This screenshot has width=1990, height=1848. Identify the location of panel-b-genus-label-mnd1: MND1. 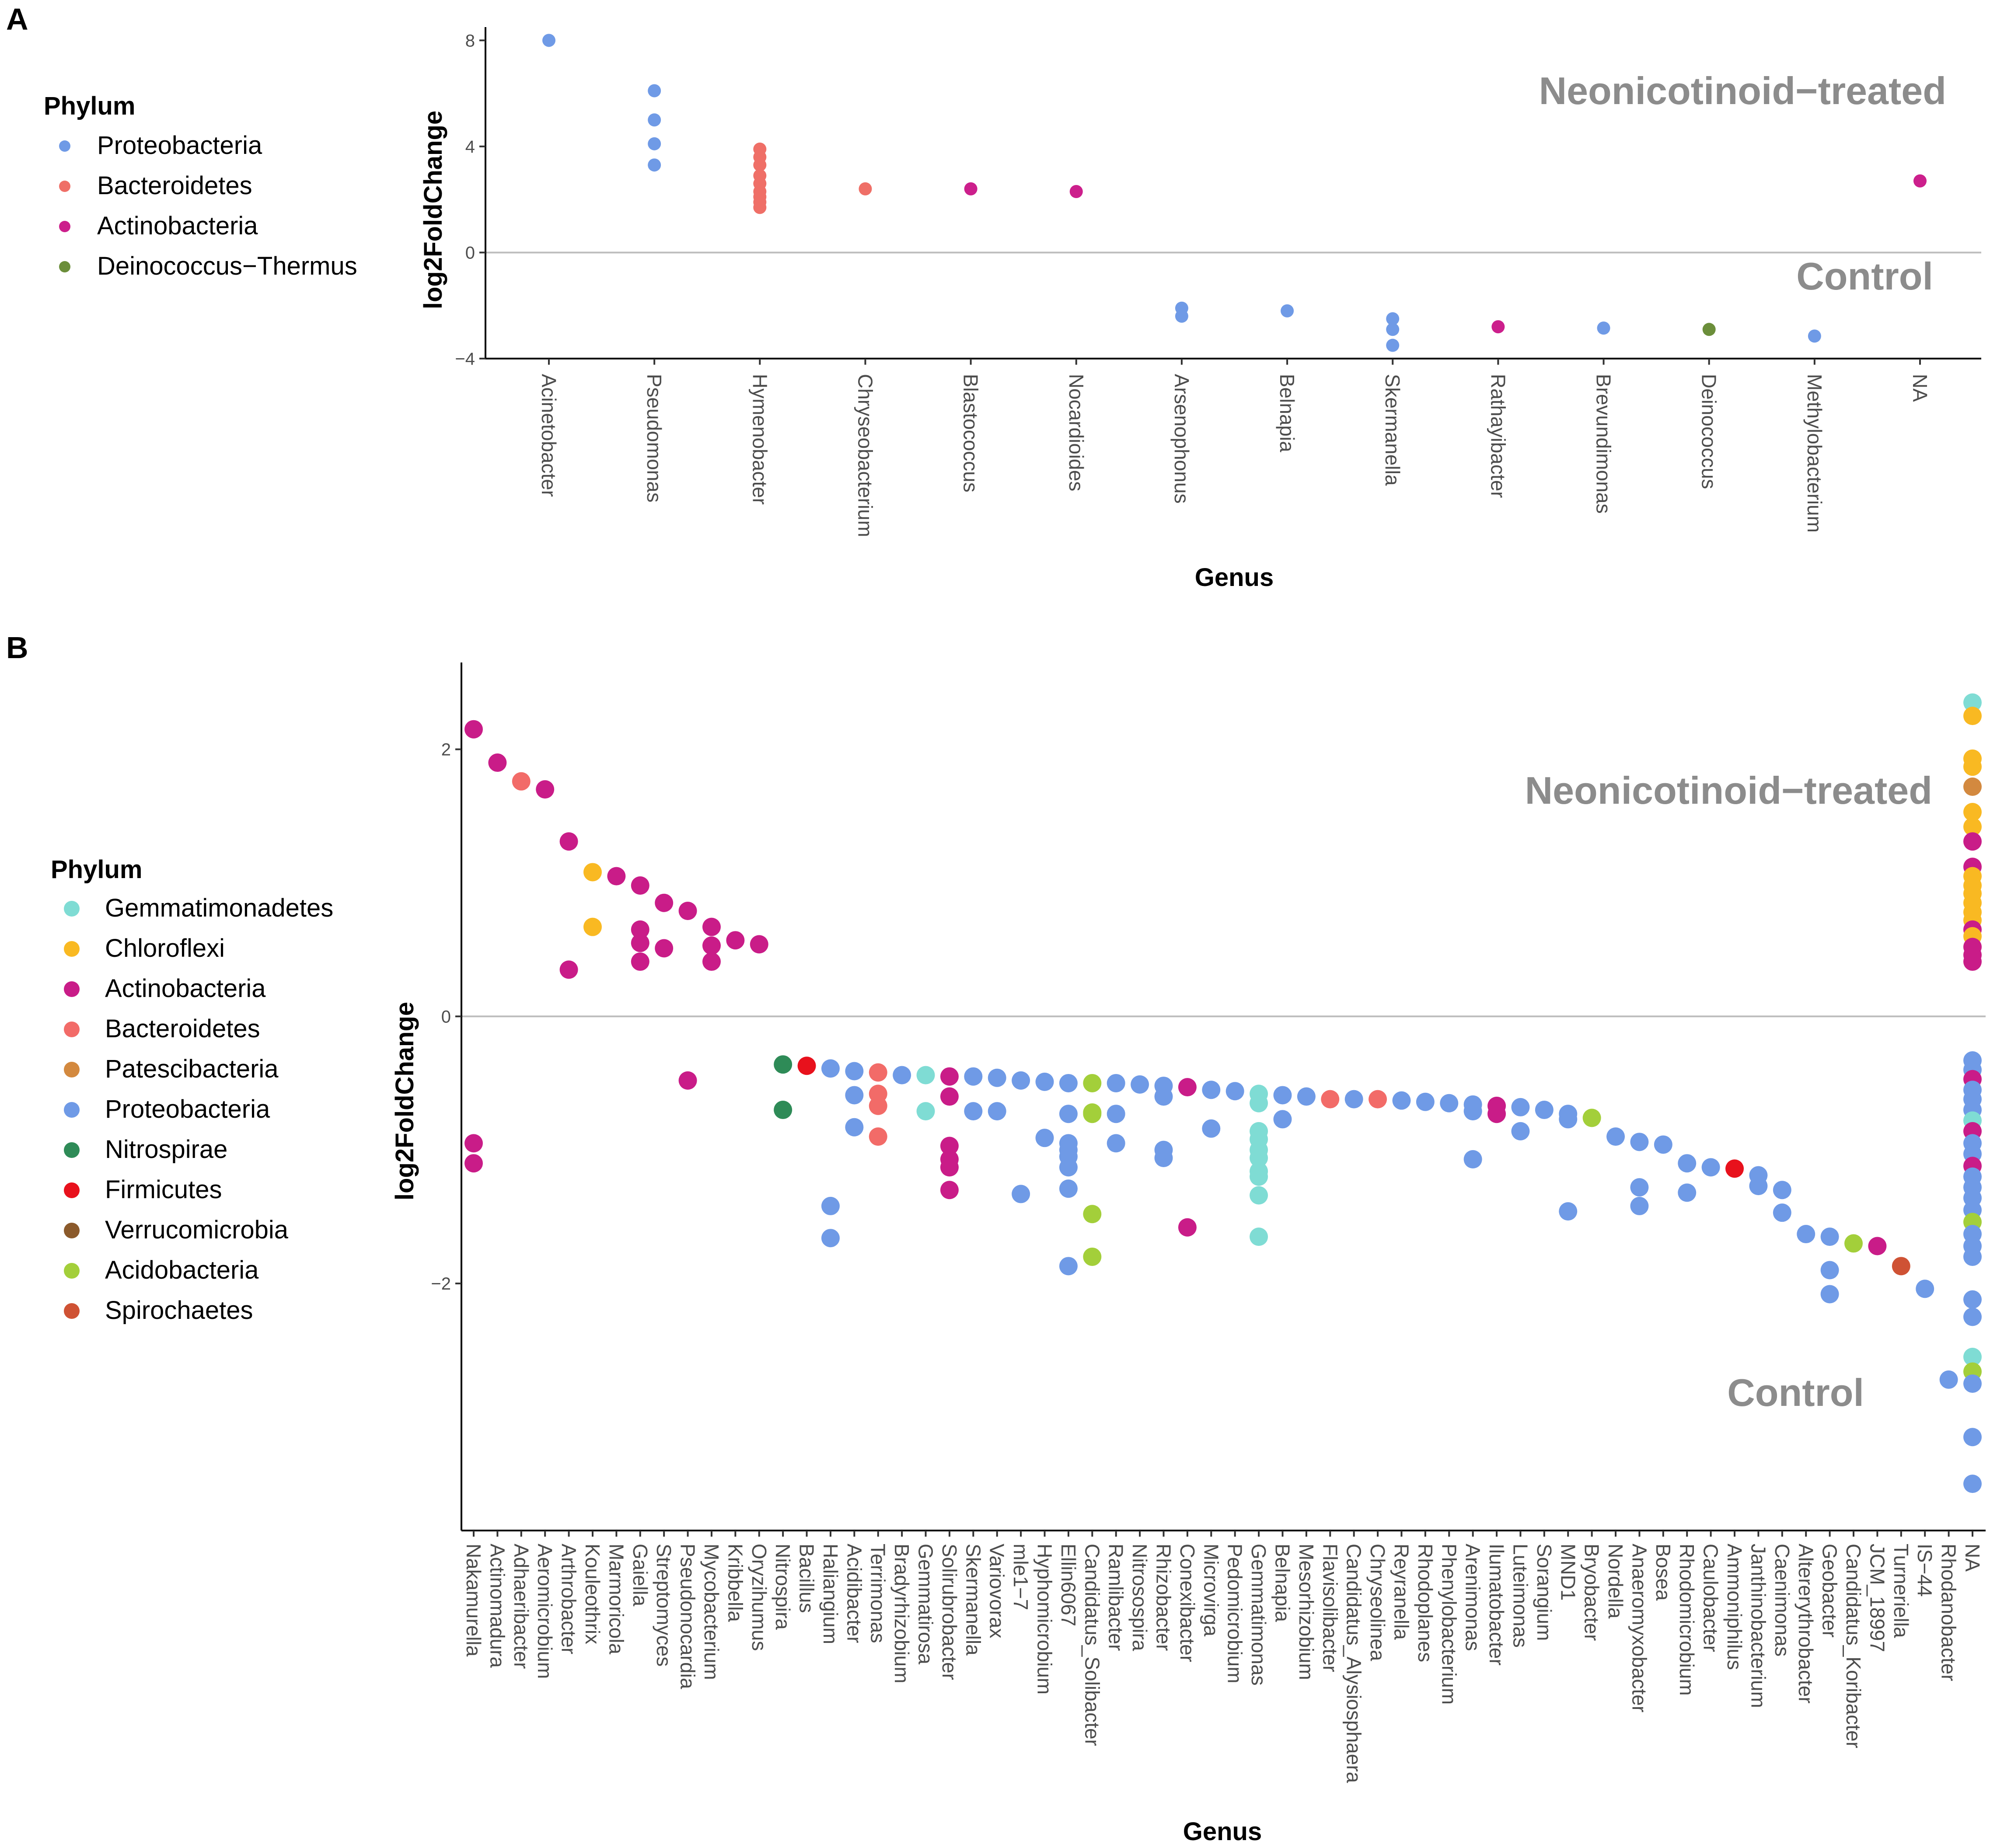
(1568, 1572).